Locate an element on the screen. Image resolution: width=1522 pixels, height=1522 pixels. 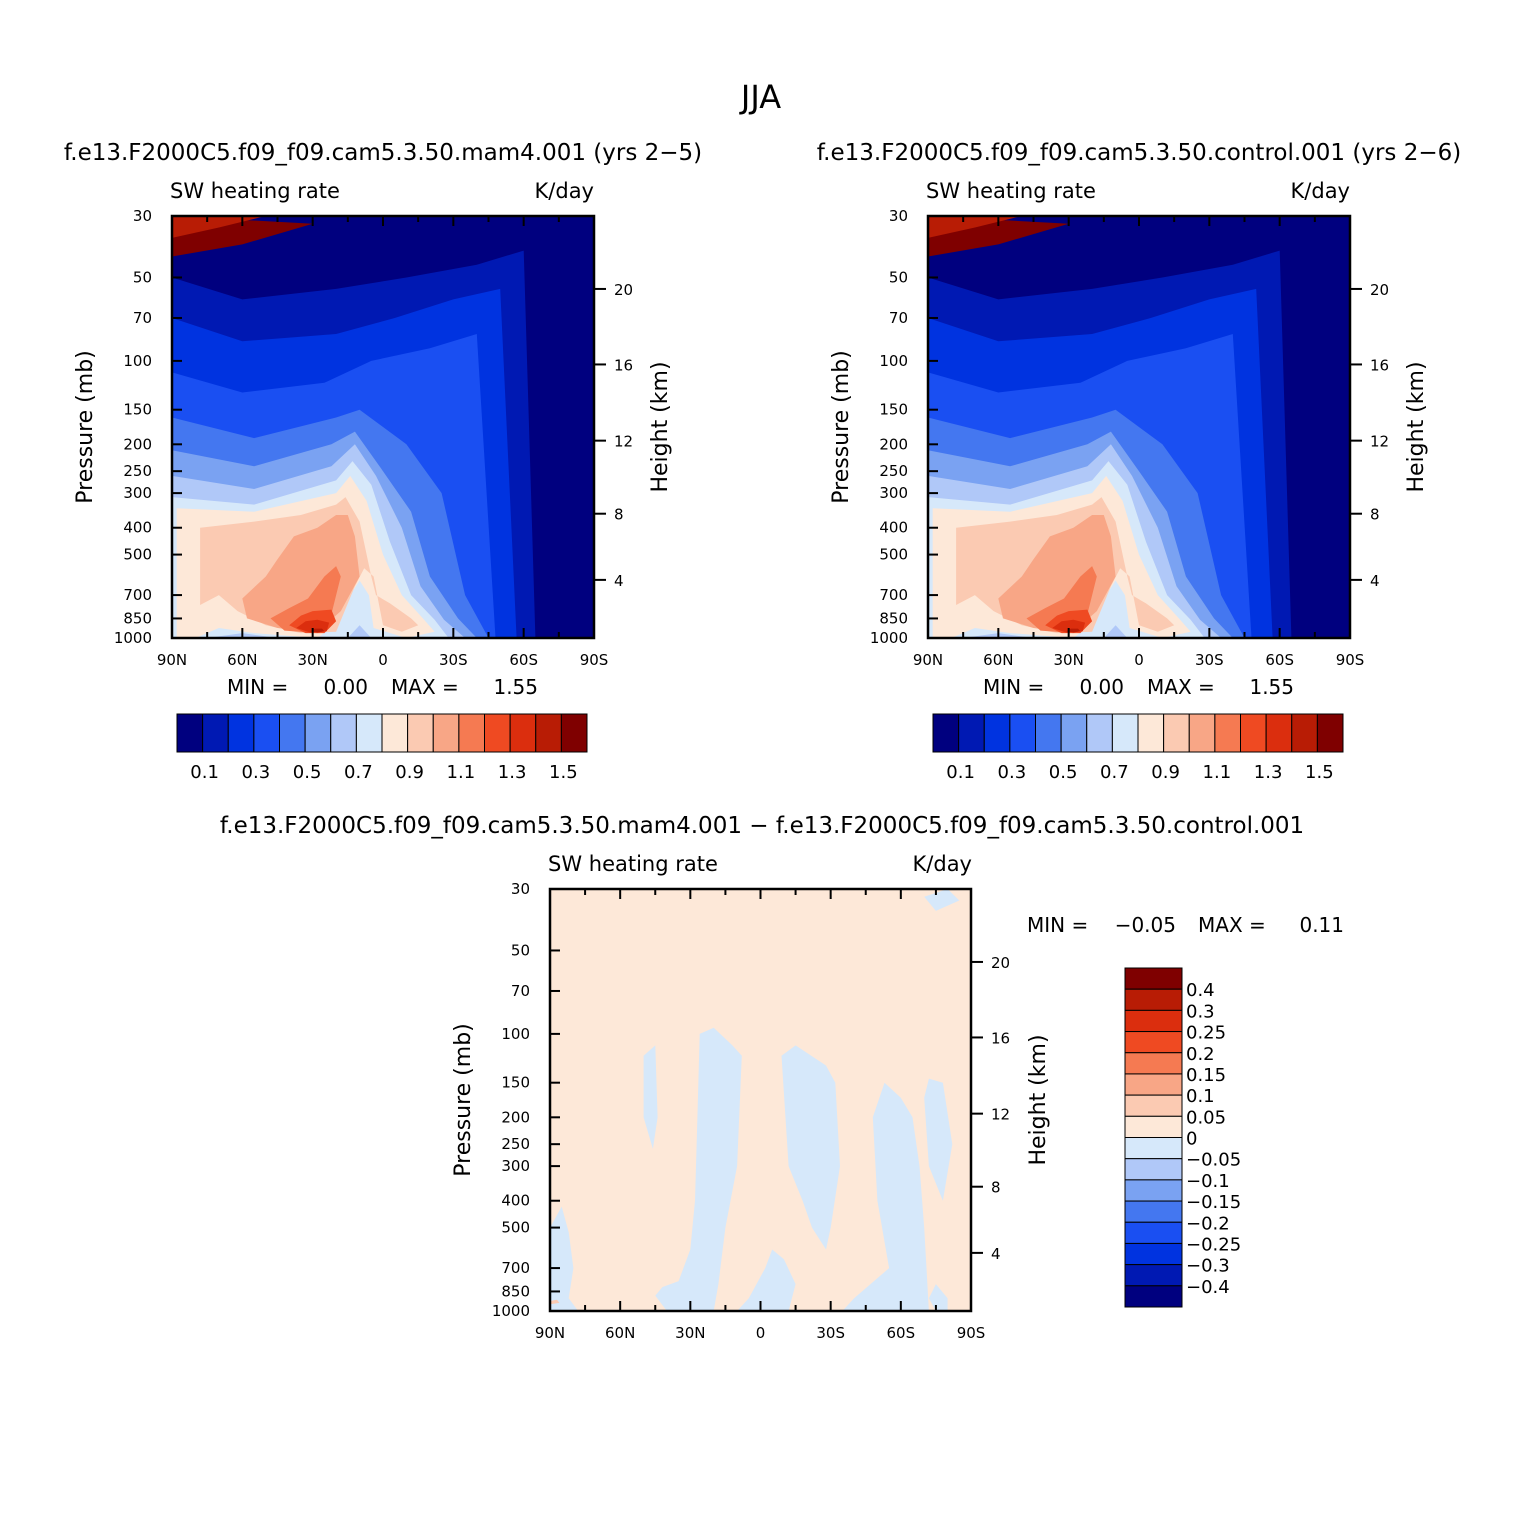
y-tick-labels: 30 50 70 100 150 200 250 300 400 500 700 850 1000 is located at coordinates (511, 1100).